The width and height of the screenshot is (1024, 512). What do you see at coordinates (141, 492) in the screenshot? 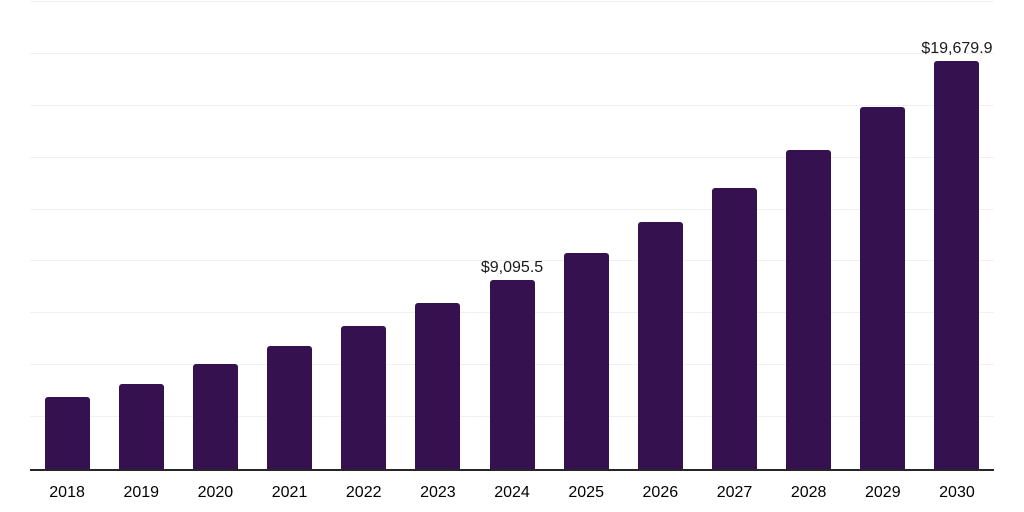
I see `x-tick-2019: 2019` at bounding box center [141, 492].